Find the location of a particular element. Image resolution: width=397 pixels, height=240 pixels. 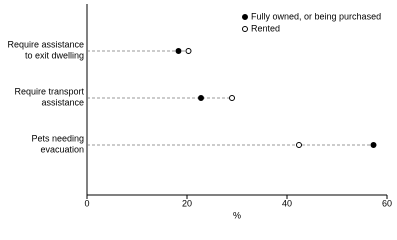

x-tick-label: 20 is located at coordinates (187, 203).